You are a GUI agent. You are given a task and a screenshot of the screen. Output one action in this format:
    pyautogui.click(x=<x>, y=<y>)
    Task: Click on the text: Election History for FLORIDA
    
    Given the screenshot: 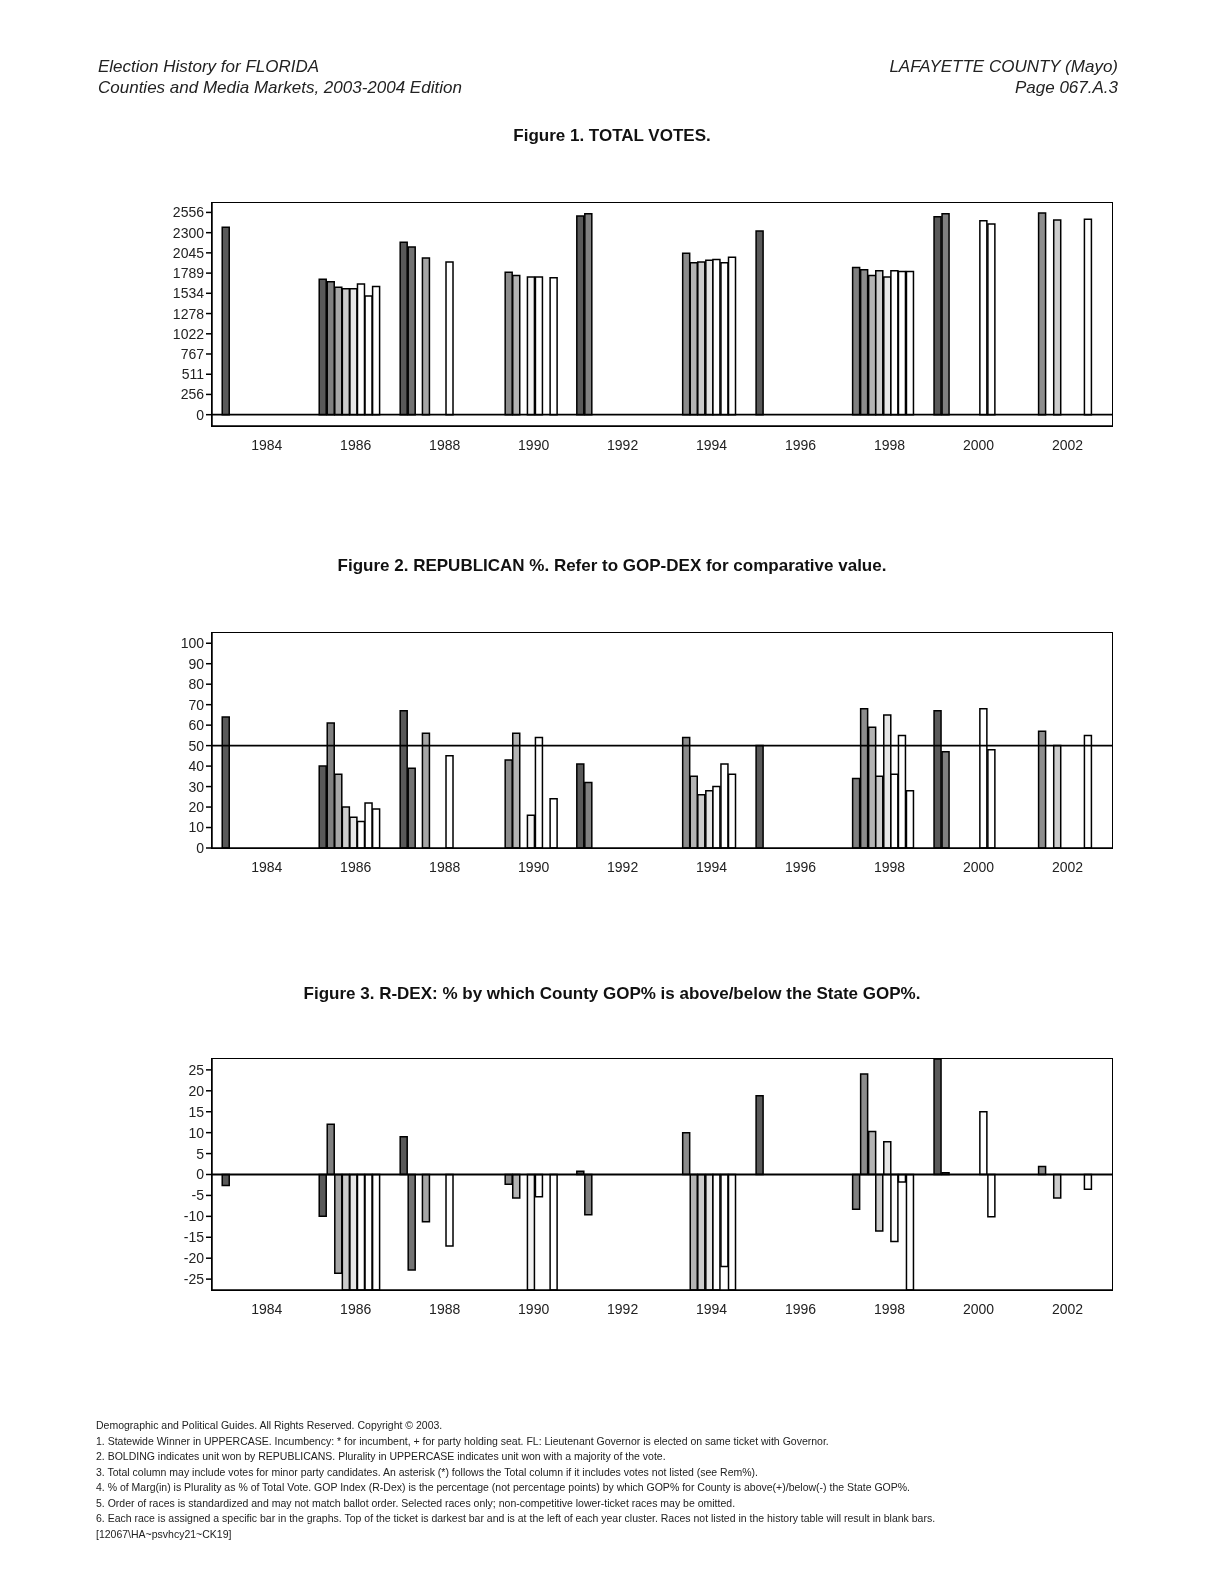 What is the action you would take?
    pyautogui.click(x=209, y=66)
    